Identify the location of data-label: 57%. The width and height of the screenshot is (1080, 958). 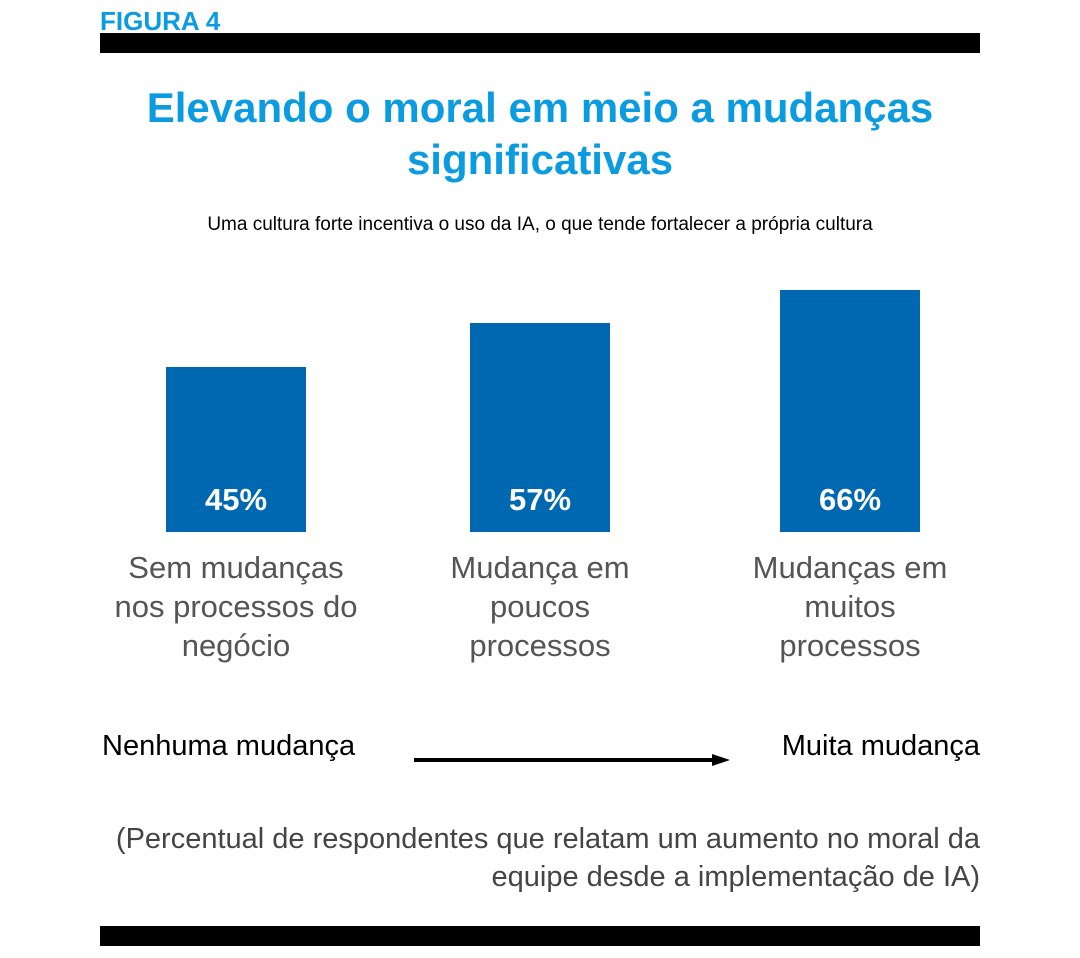
(540, 499).